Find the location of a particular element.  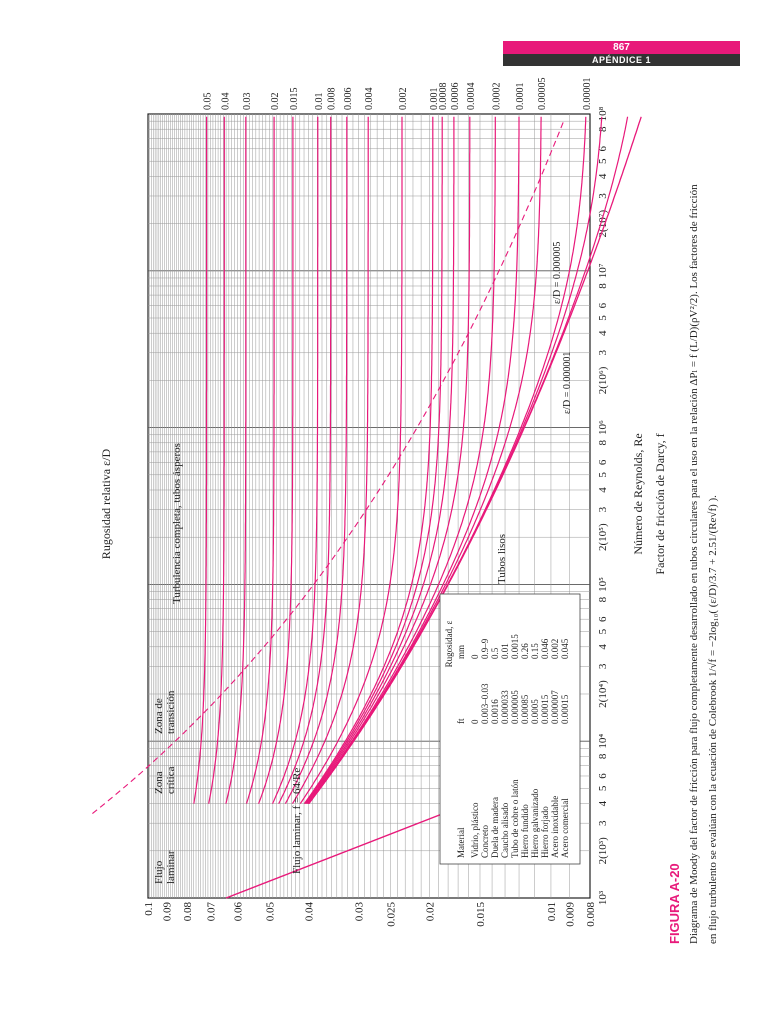

y-tick-label: 0.08 is located at coordinates (188, 912).